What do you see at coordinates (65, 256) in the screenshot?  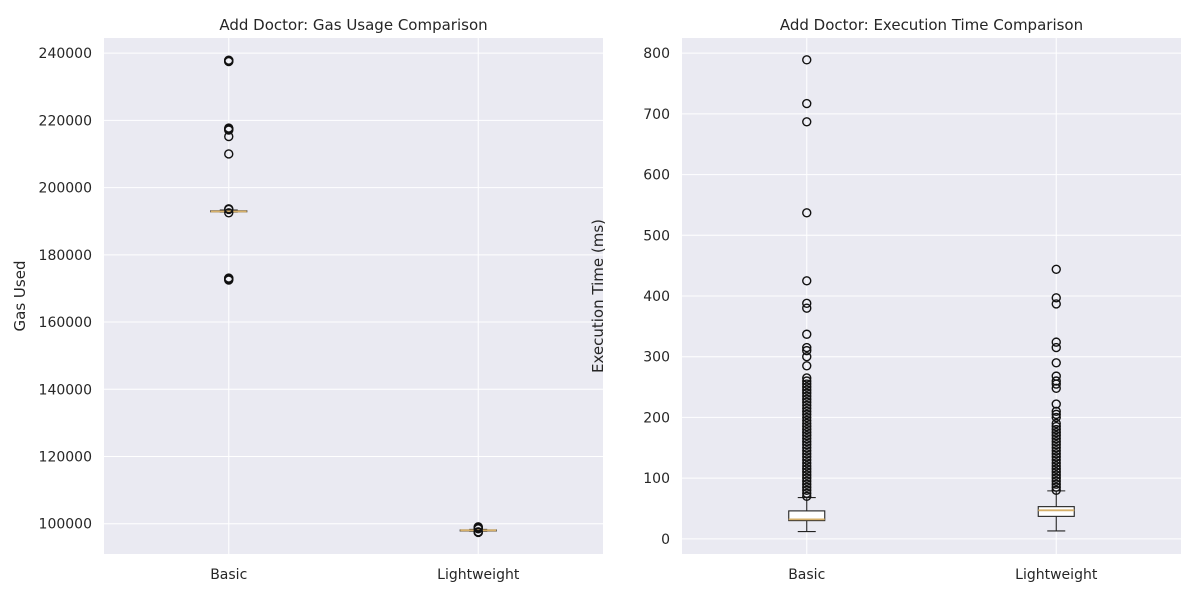 I see `gas-y-tick-label: 180000` at bounding box center [65, 256].